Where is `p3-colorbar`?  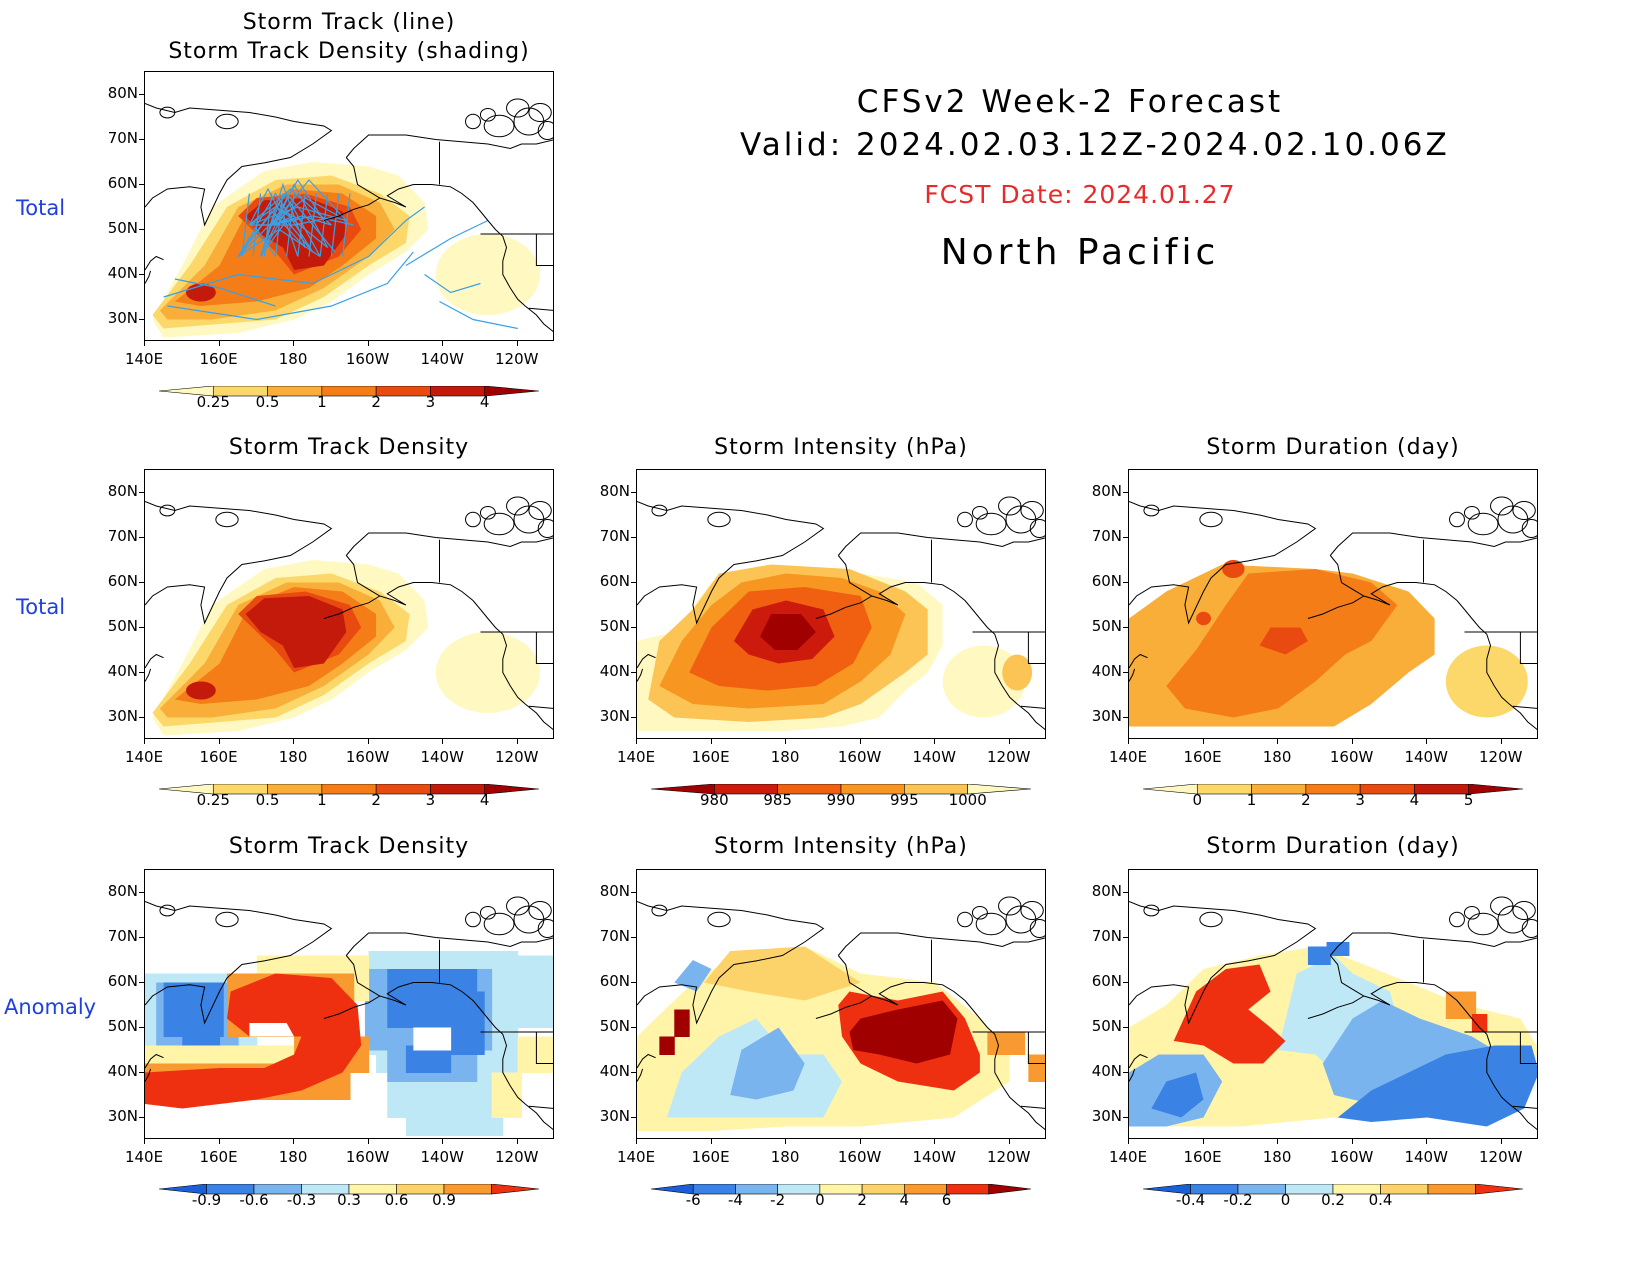
p3-colorbar is located at coordinates (1333, 789).